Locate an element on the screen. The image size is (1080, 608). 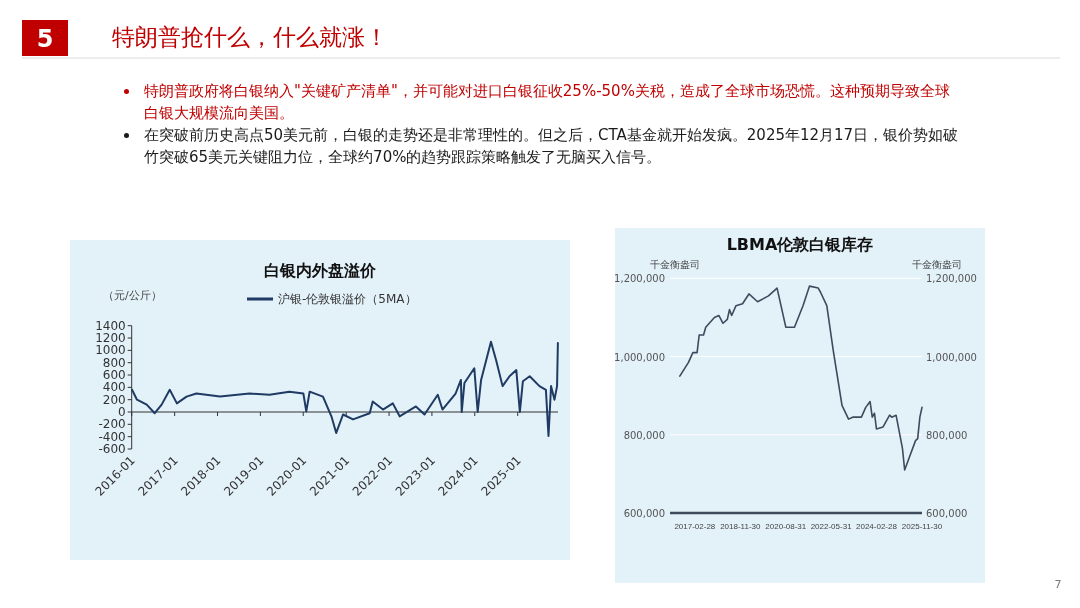
y-tick-label: 800,000 is located at coordinates (644, 435).